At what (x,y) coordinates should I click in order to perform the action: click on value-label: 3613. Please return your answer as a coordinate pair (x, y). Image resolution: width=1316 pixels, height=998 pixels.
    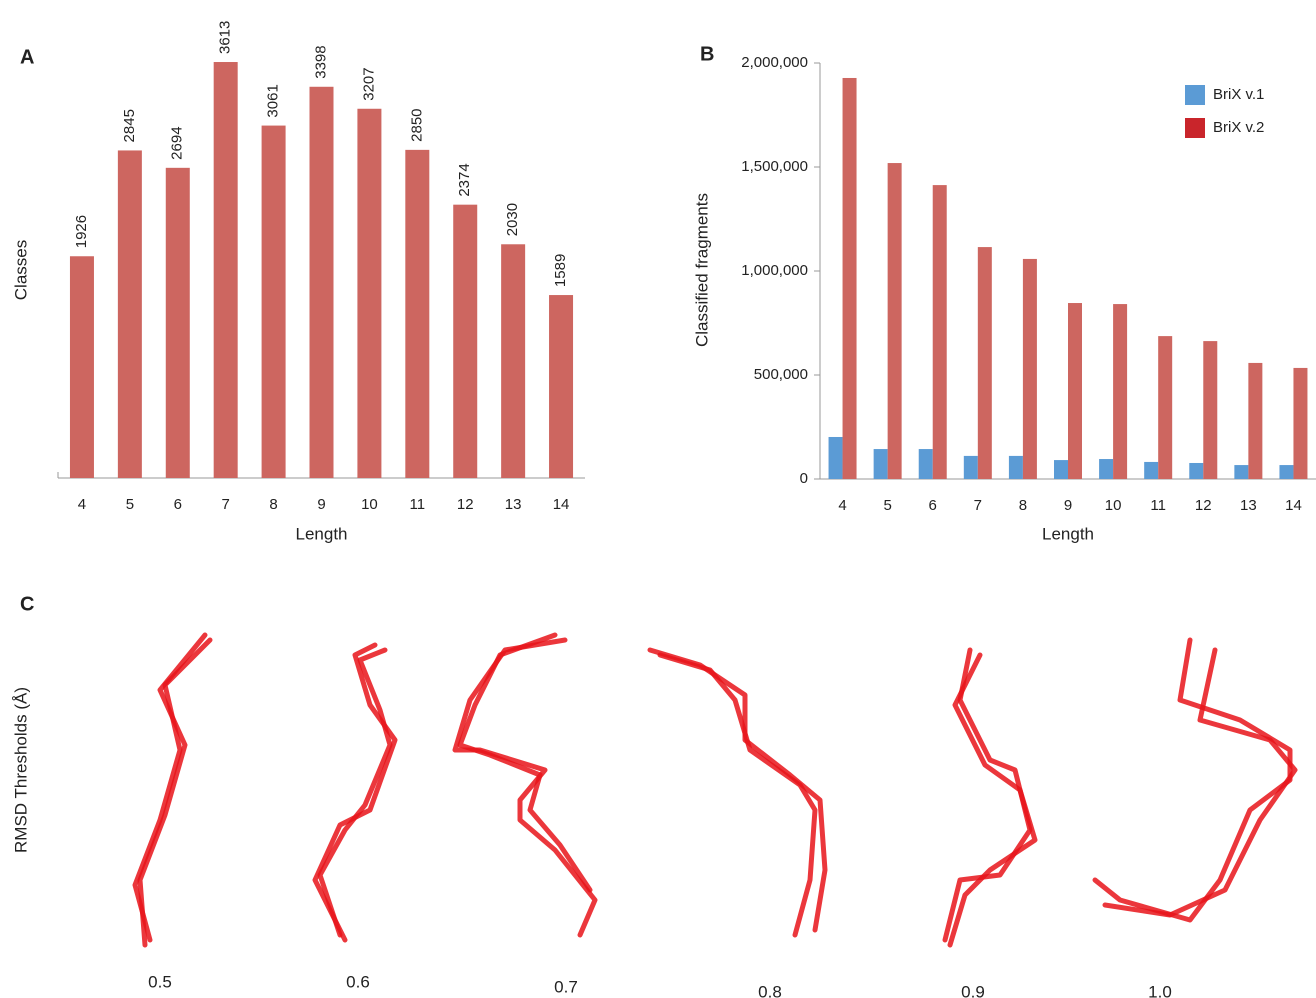
    Looking at the image, I should click on (225, 37).